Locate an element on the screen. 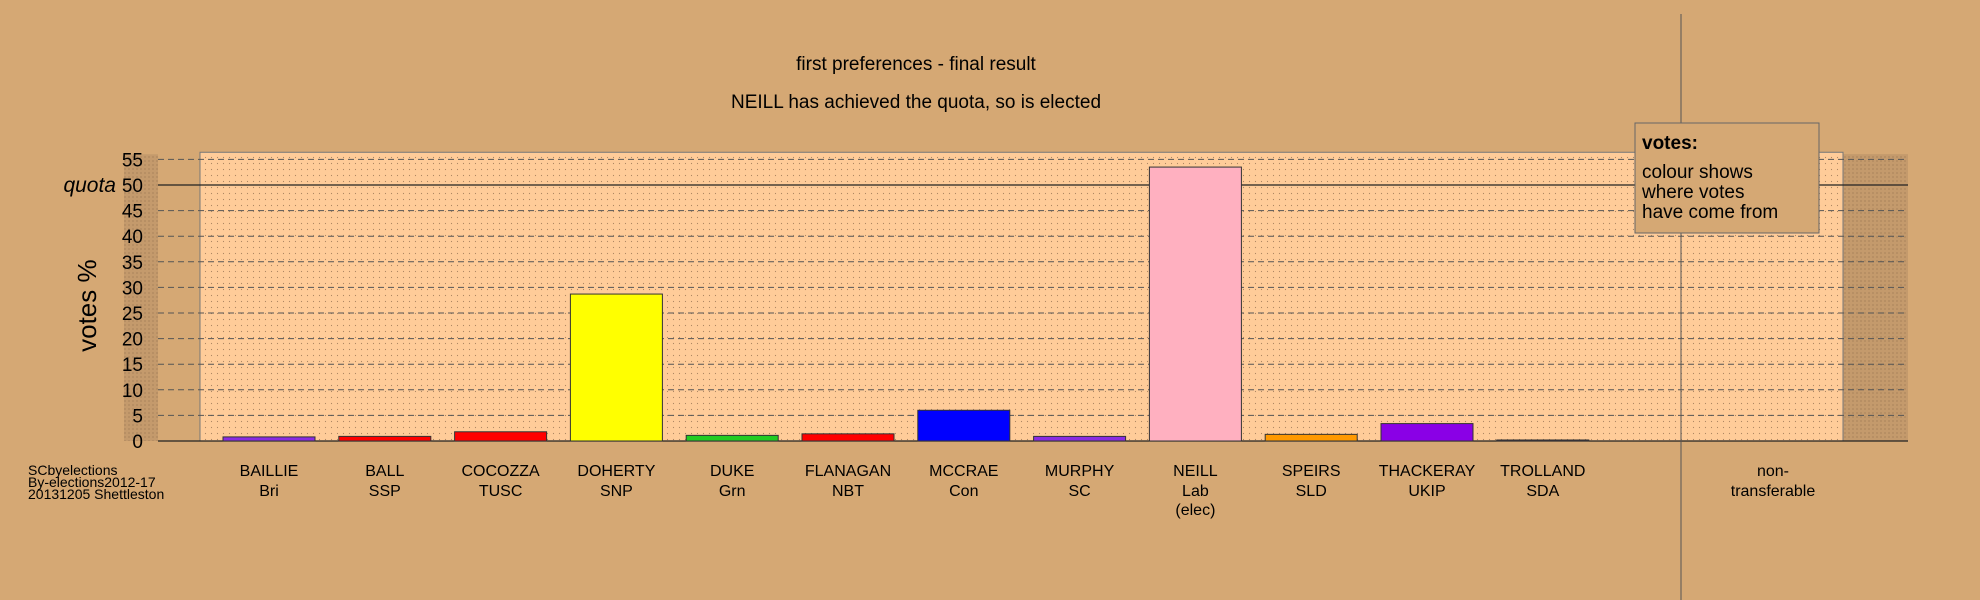 This screenshot has width=1980, height=600. y-tick-label: 25 is located at coordinates (132, 314).